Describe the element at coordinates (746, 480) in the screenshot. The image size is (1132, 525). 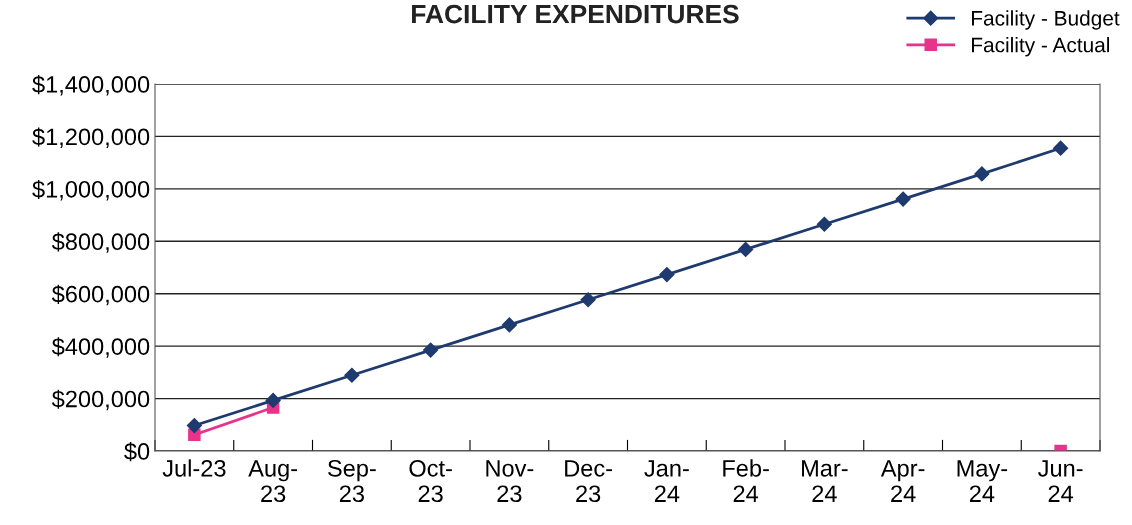
I see `x-tick-label: Feb- 24` at that location.